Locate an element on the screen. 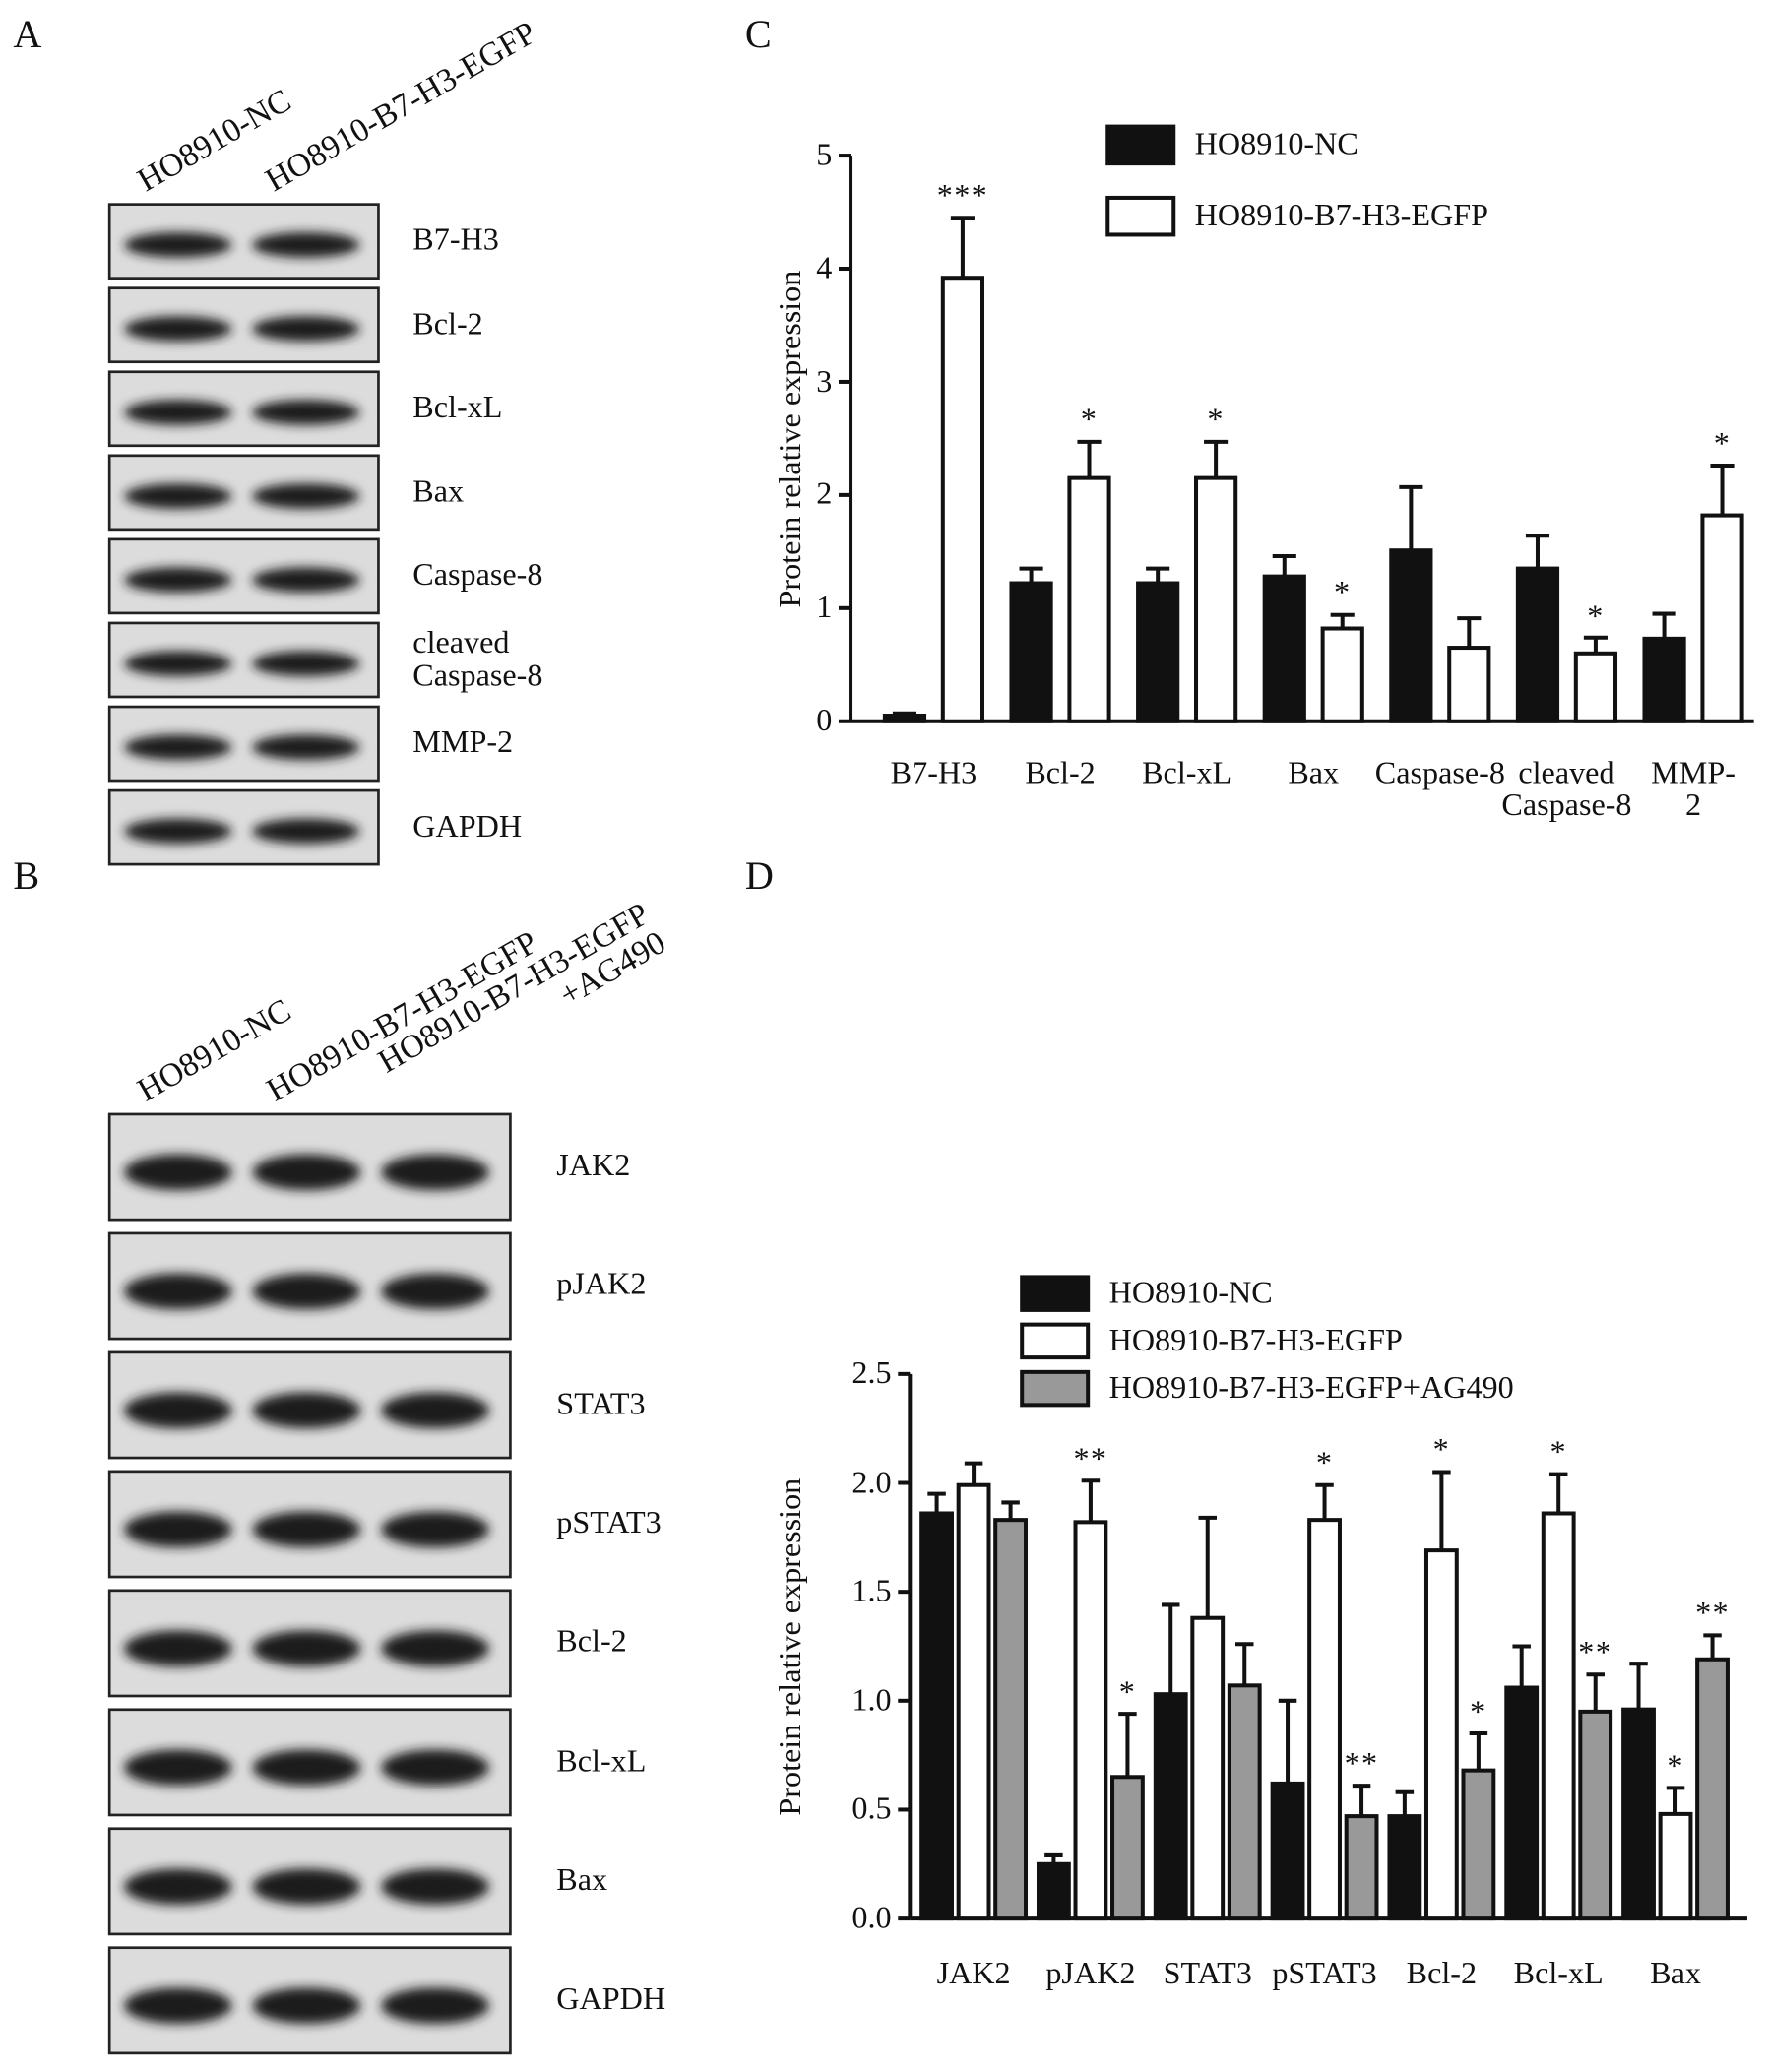 The width and height of the screenshot is (1767, 2072). y-tick-label: 3 is located at coordinates (824, 382).